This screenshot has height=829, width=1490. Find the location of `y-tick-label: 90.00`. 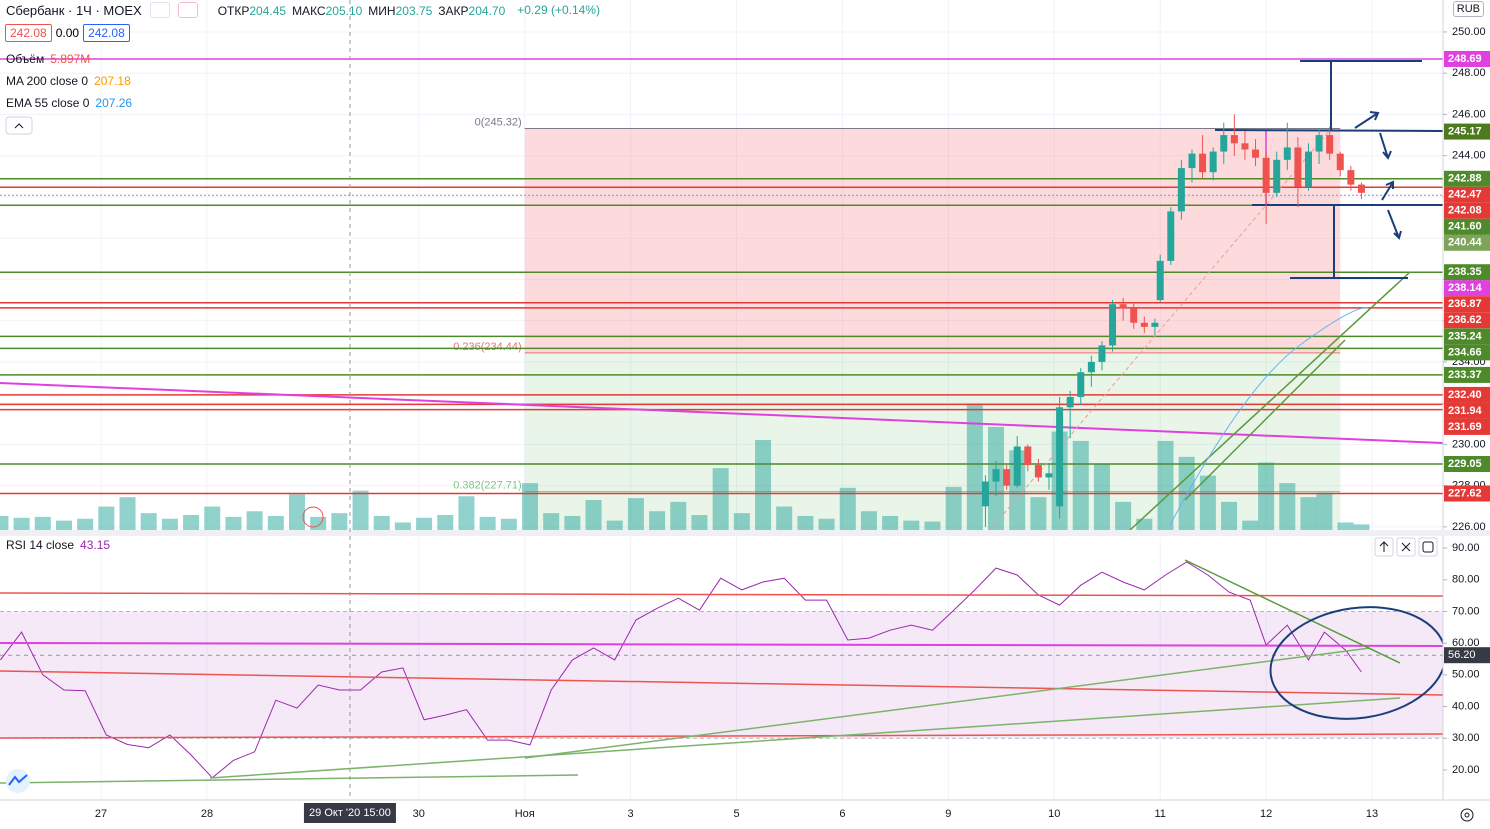

y-tick-label: 90.00 is located at coordinates (1466, 548).